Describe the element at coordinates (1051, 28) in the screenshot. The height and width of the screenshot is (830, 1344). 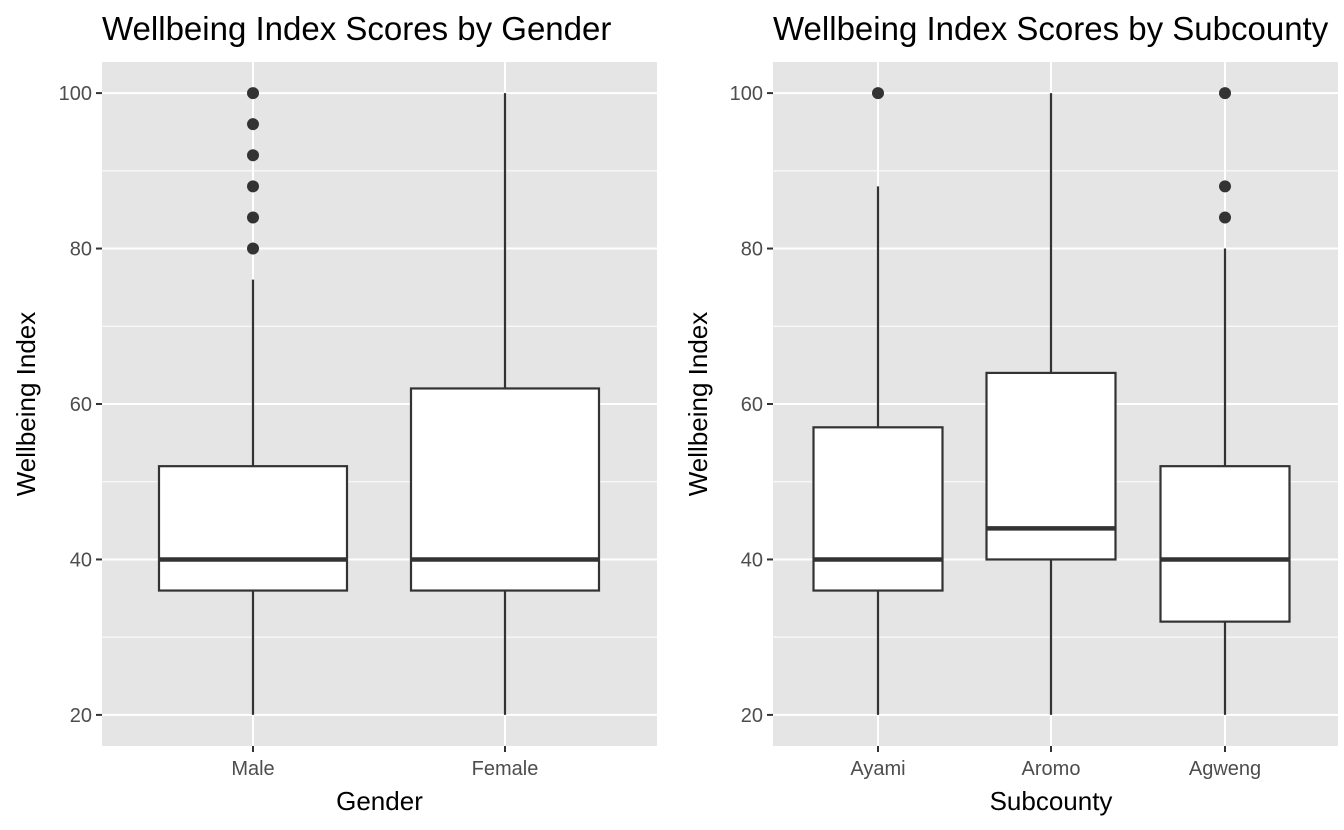
I see `chart-title: Wellbeing Index Scores by Subcounty` at that location.